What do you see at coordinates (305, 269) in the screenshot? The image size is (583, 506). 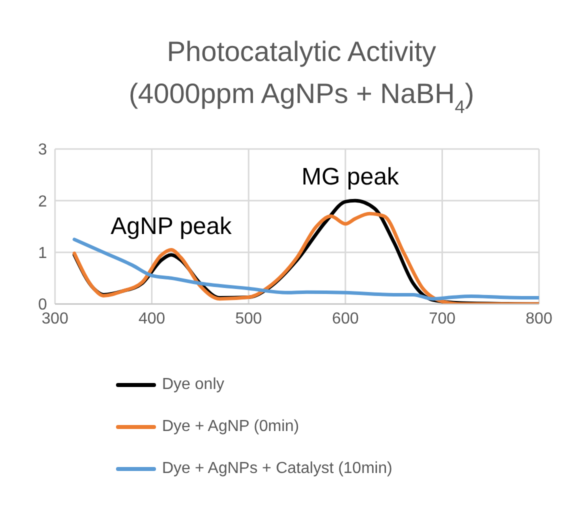 I see `line-series` at bounding box center [305, 269].